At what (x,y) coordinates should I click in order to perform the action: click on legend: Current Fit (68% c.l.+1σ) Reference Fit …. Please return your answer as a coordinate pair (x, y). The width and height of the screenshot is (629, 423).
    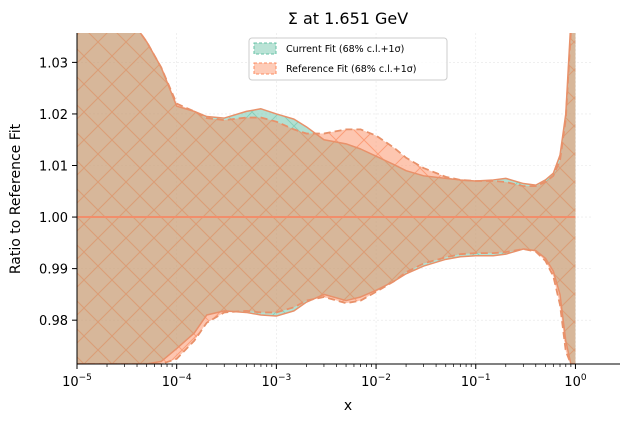
    Looking at the image, I should click on (348, 59).